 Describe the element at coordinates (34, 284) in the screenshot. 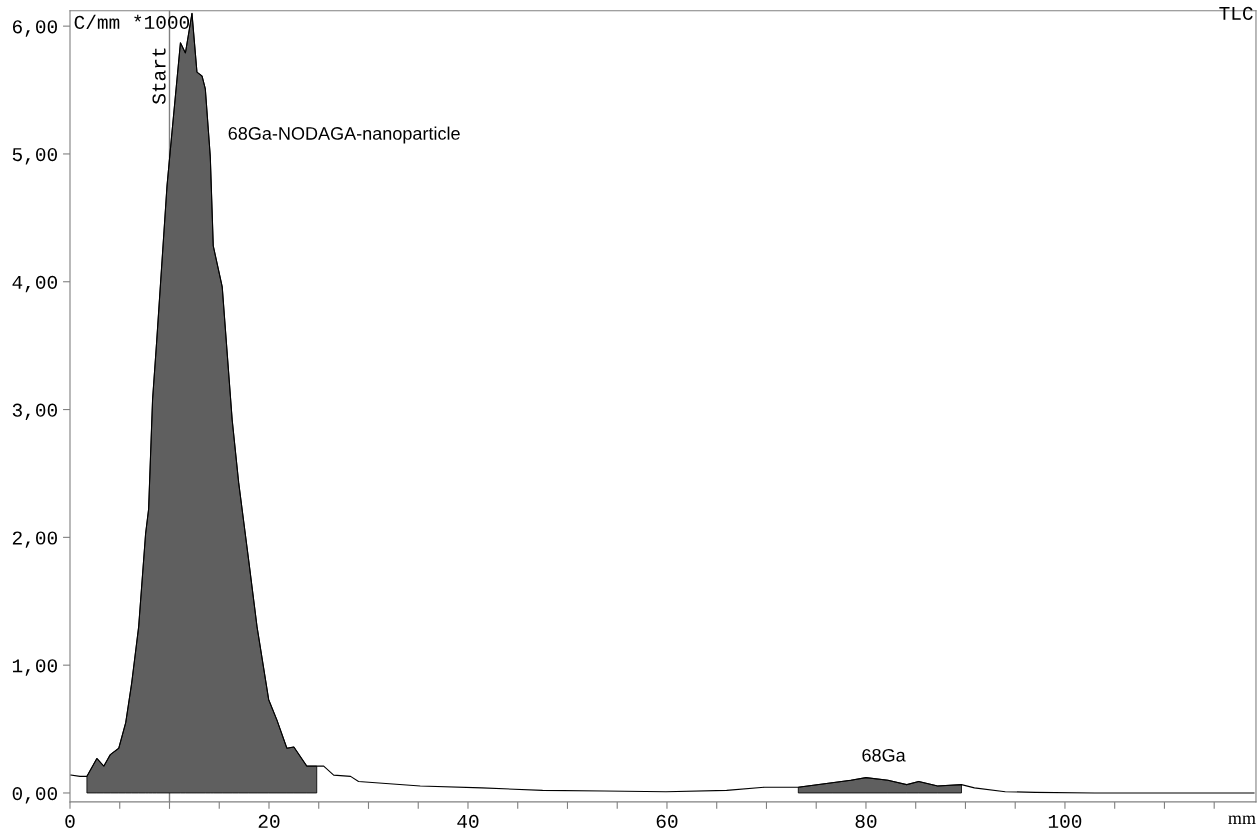

I see `y-tick-label: 4,00` at that location.